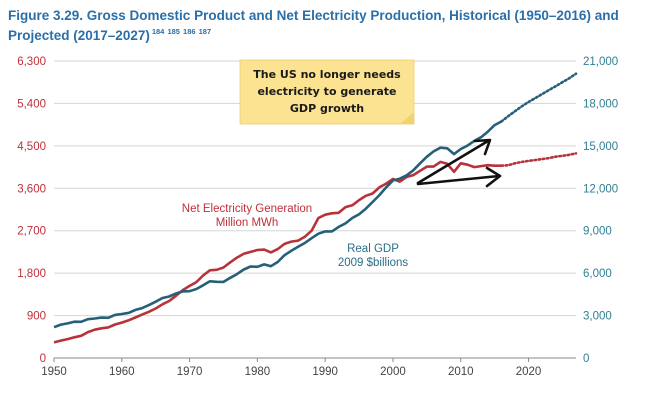 Image resolution: width=662 pixels, height=414 pixels. What do you see at coordinates (247, 209) in the screenshot?
I see `electricity-label-line1: Net Electricity Generation` at bounding box center [247, 209].